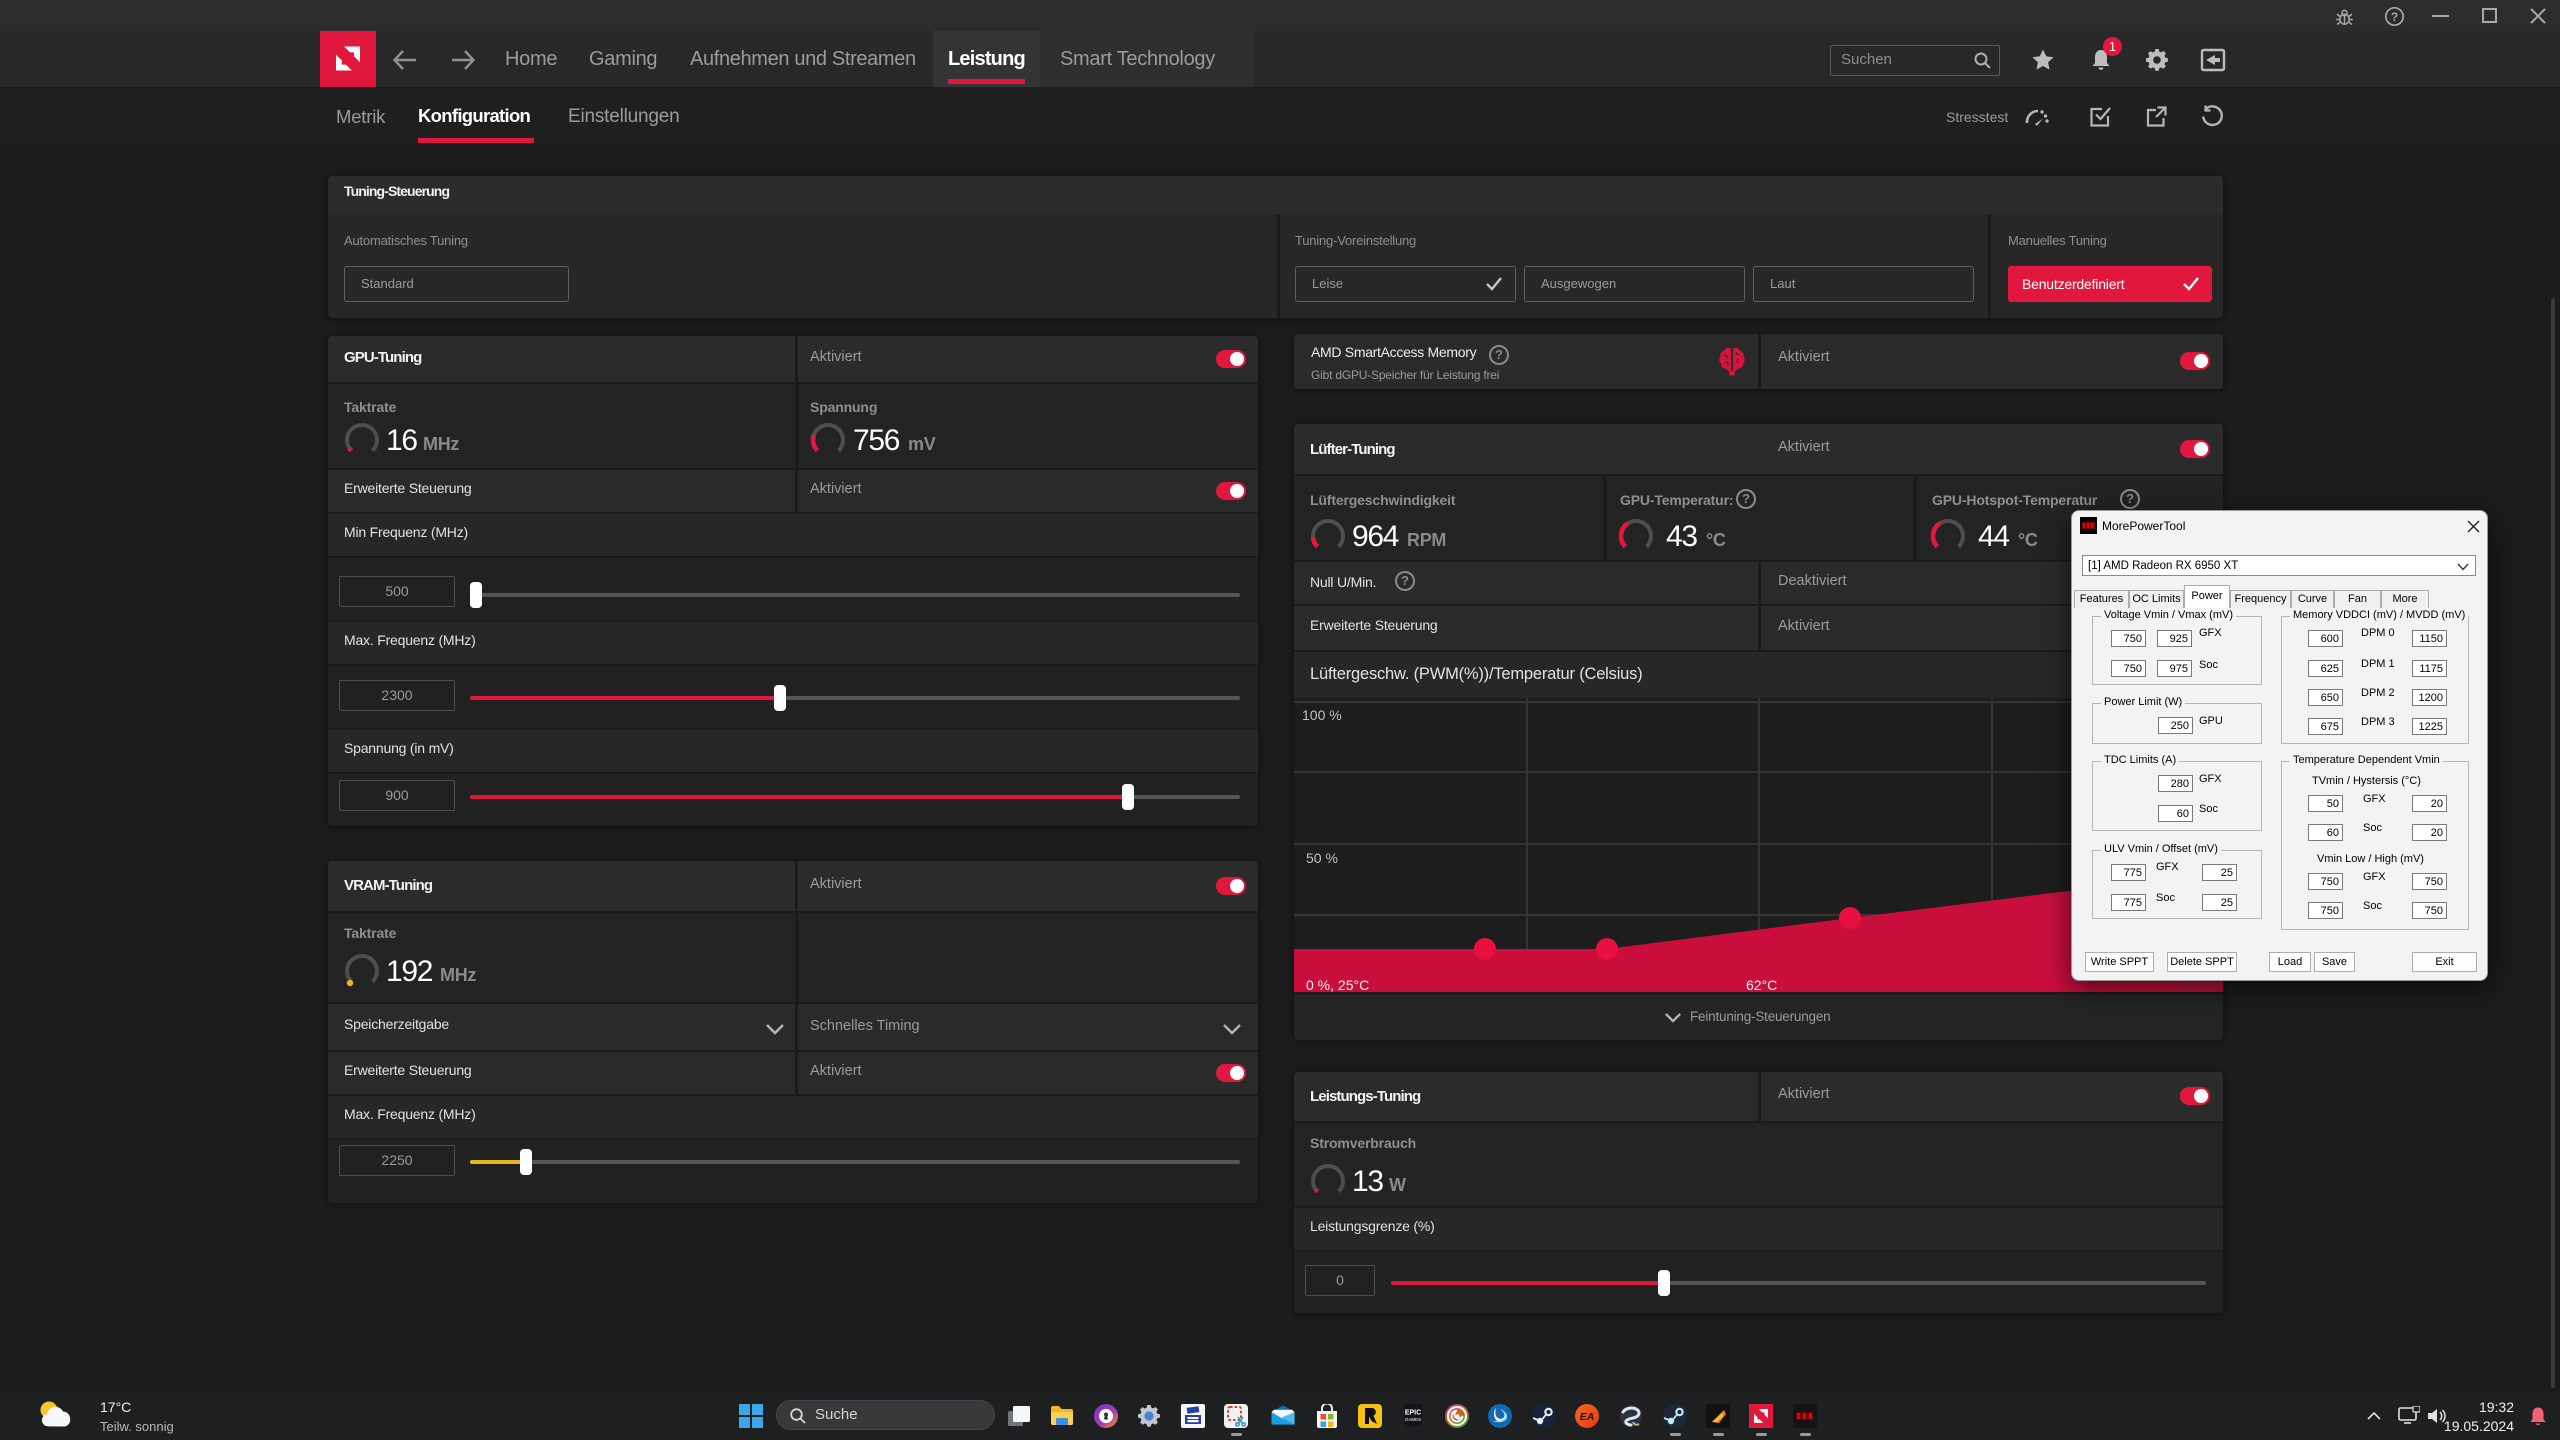  Describe the element at coordinates (1587, 1417) in the screenshot. I see `svg-text: EA` at that location.